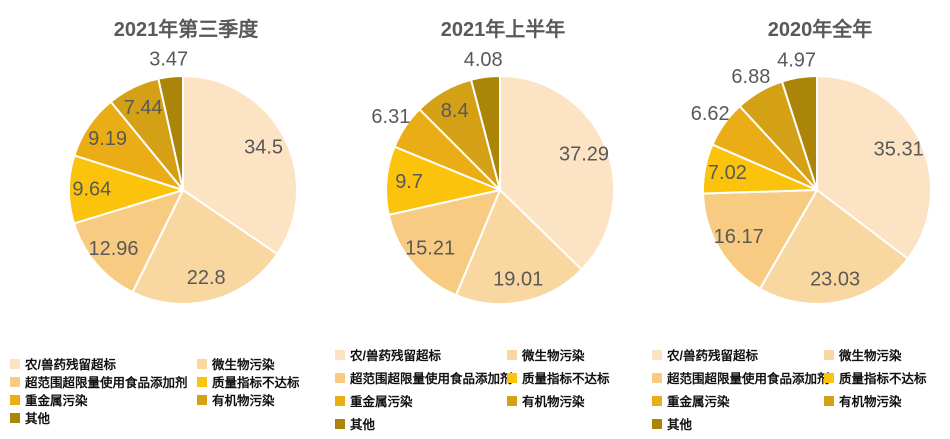  What do you see at coordinates (168, 60) in the screenshot?
I see `slice-value-label: 3.47` at bounding box center [168, 60].